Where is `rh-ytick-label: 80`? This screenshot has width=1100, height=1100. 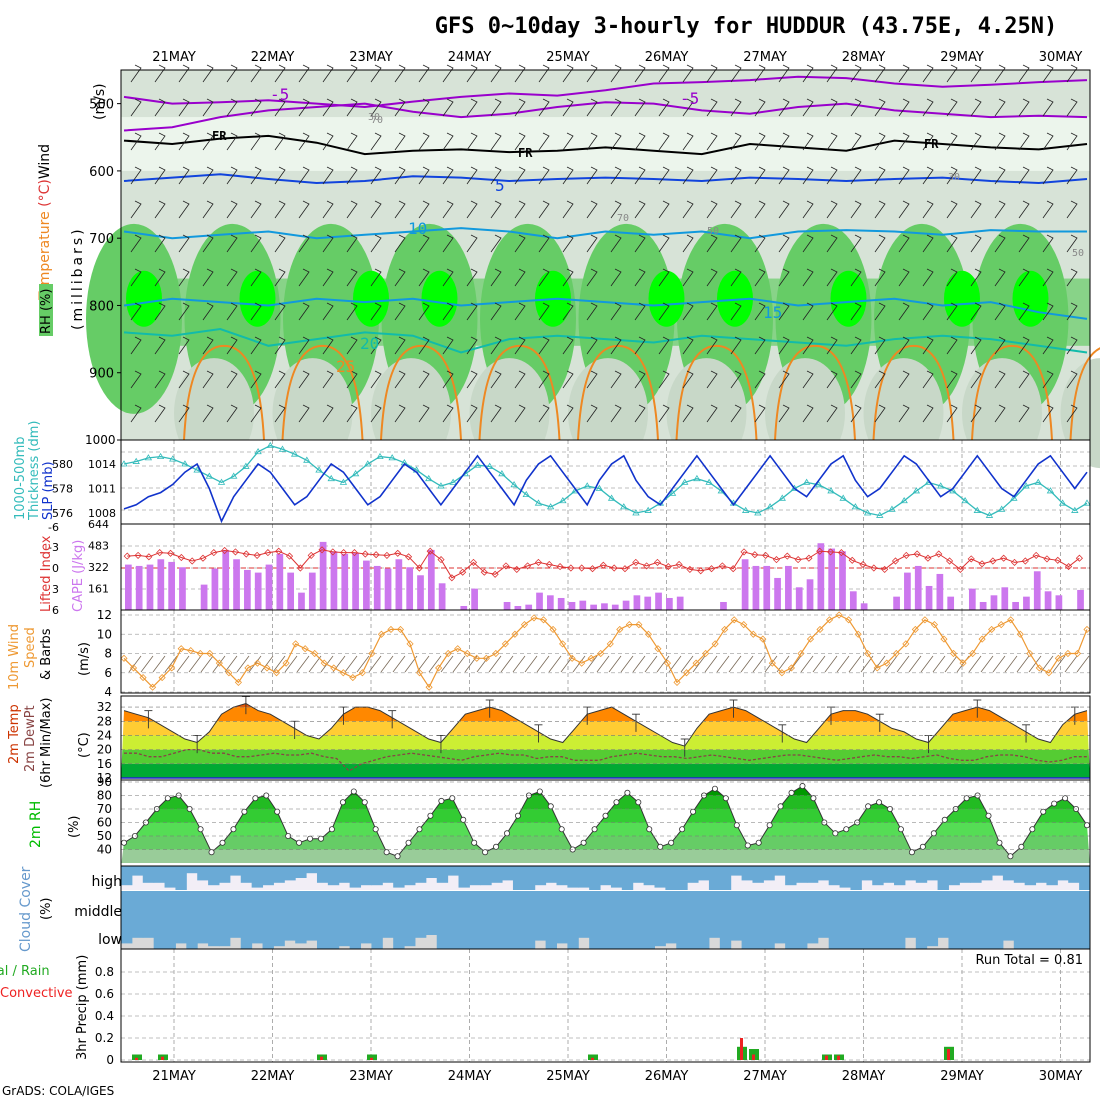
rh-ytick-label: 80 is located at coordinates (104, 796).